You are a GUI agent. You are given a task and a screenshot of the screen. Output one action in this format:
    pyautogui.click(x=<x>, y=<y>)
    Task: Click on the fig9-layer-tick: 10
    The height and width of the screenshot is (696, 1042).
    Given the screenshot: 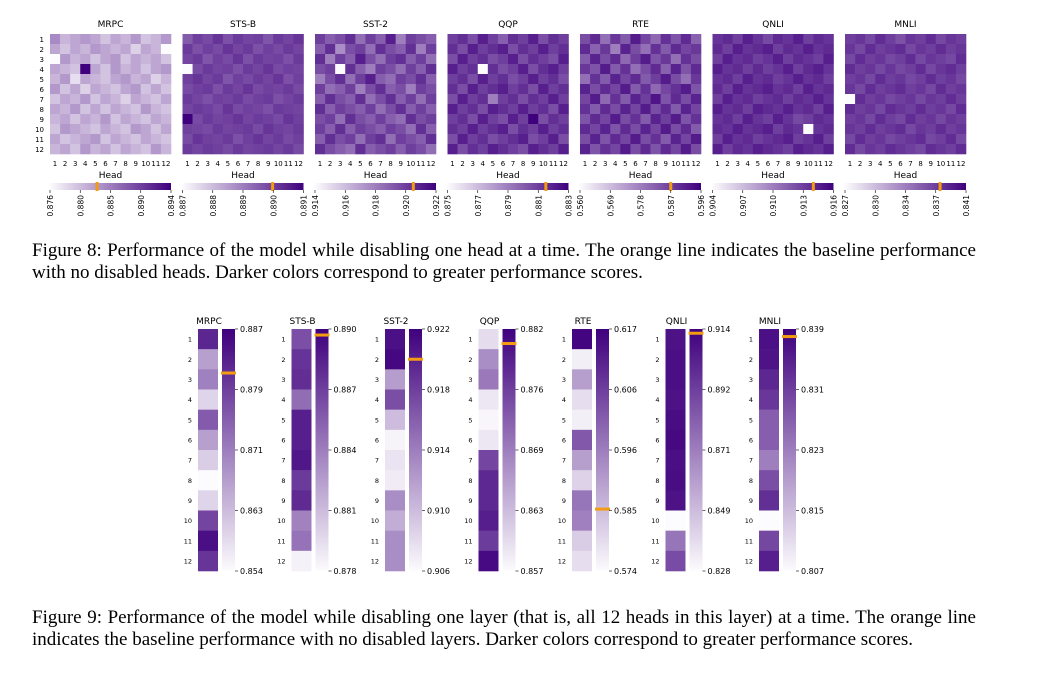 What is the action you would take?
    pyautogui.click(x=562, y=521)
    